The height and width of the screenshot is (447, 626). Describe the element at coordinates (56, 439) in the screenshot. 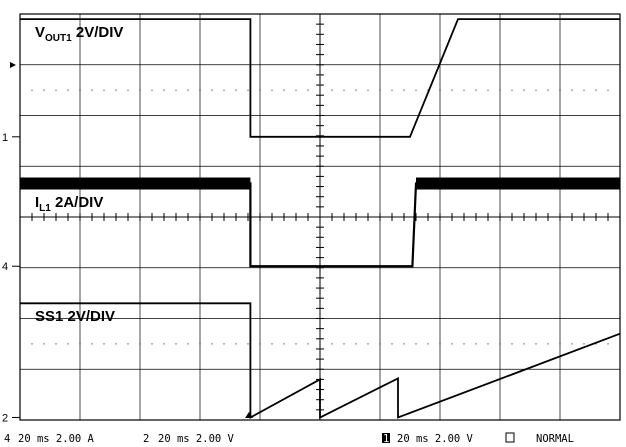

I see `ch4-scale: 20 ms 2.00 A` at that location.